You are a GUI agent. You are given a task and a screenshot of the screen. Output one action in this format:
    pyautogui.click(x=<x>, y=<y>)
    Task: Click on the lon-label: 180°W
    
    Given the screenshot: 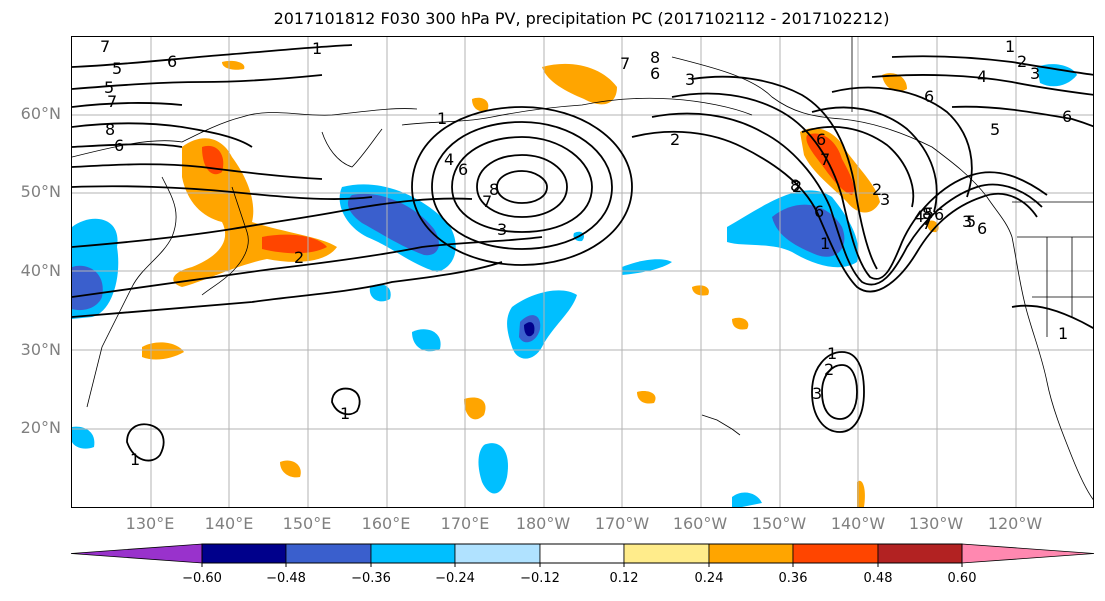 What is the action you would take?
    pyautogui.click(x=543, y=523)
    